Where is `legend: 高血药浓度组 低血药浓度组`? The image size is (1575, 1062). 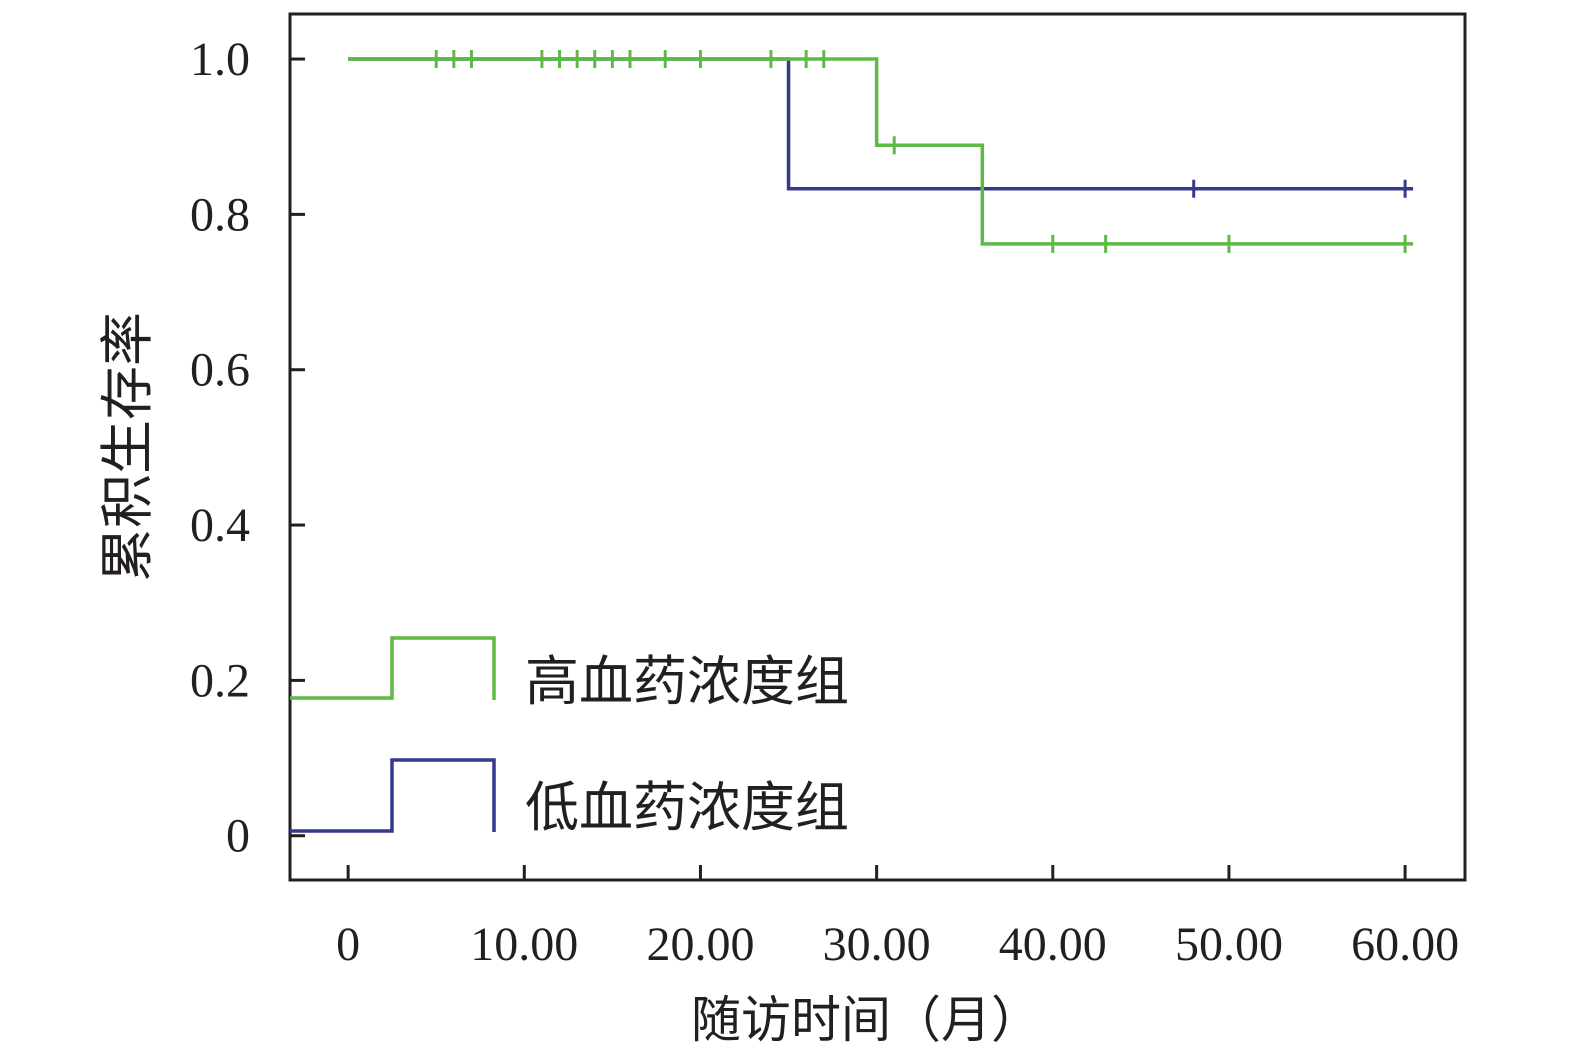
legend: 高血药浓度组 低血药浓度组 is located at coordinates (569, 737).